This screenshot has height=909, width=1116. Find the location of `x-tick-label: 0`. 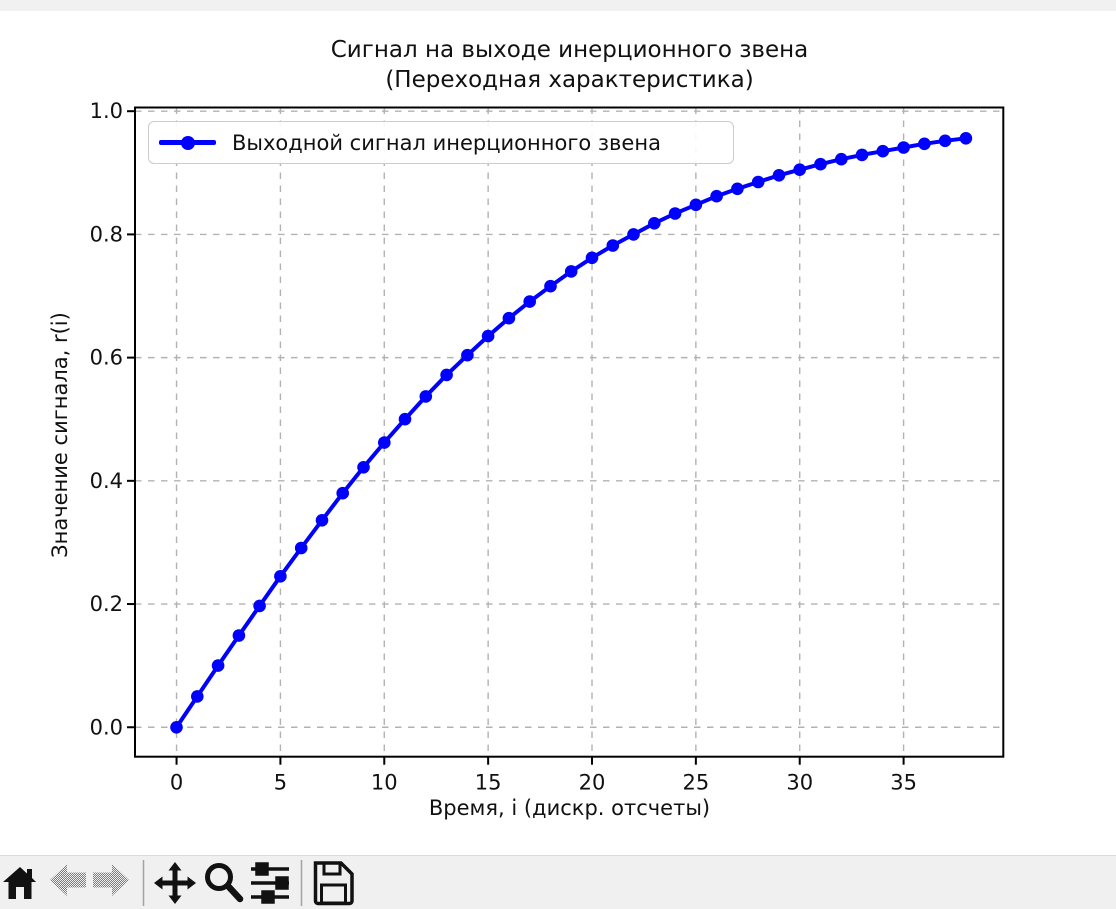

x-tick-label: 0 is located at coordinates (176, 783).